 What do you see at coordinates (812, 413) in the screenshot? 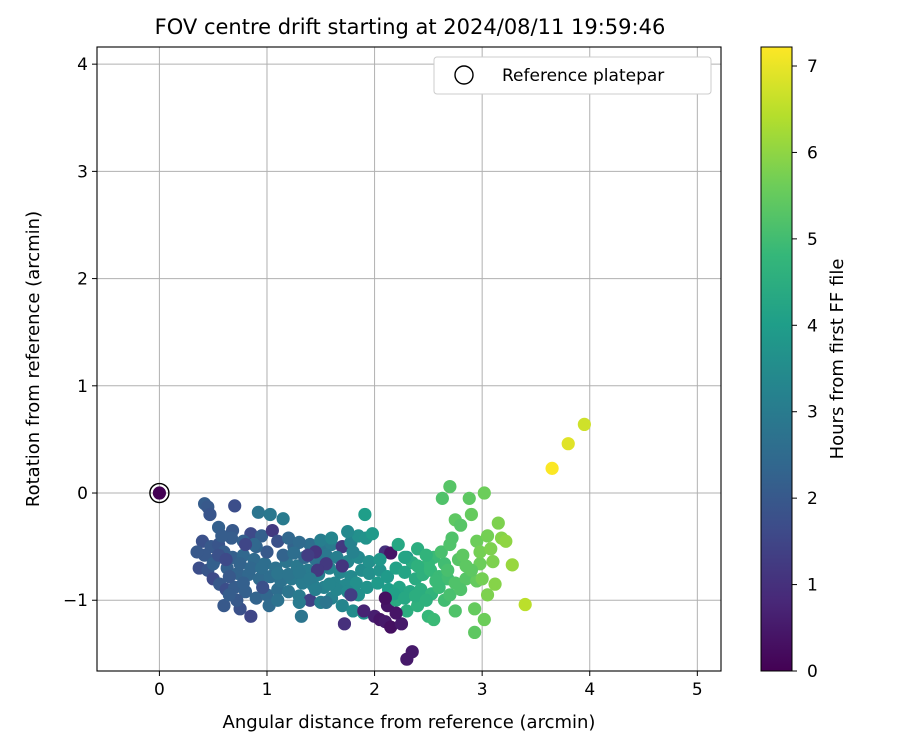
I see `colorbar-tick-label: 3` at bounding box center [812, 413].